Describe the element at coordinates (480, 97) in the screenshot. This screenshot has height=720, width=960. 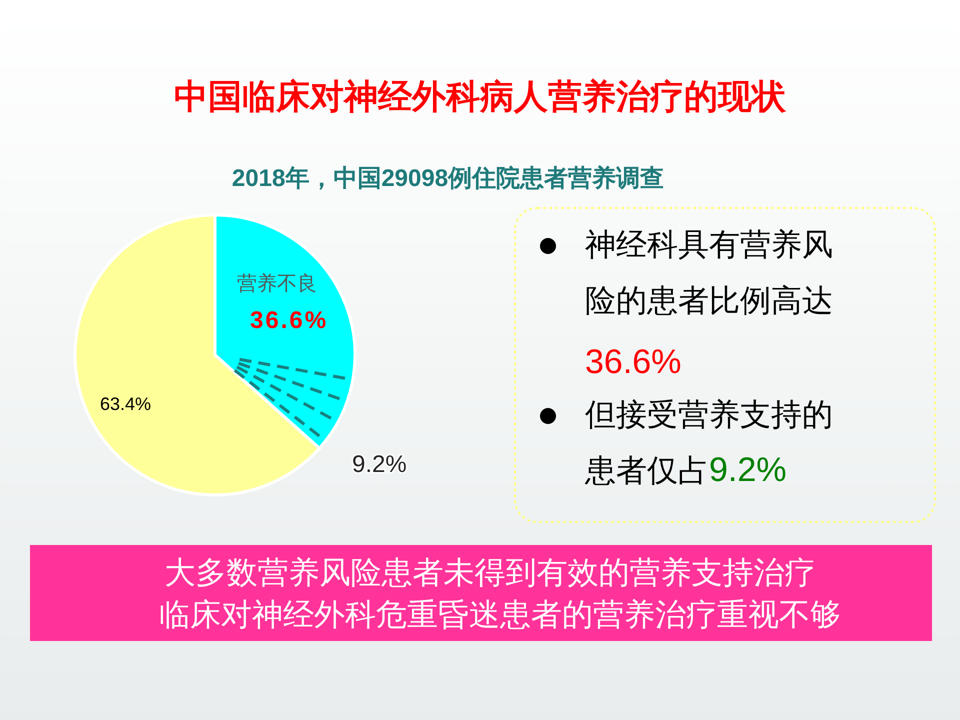
I see `text: 中国临床对神经外科病人营养治疗的现状` at that location.